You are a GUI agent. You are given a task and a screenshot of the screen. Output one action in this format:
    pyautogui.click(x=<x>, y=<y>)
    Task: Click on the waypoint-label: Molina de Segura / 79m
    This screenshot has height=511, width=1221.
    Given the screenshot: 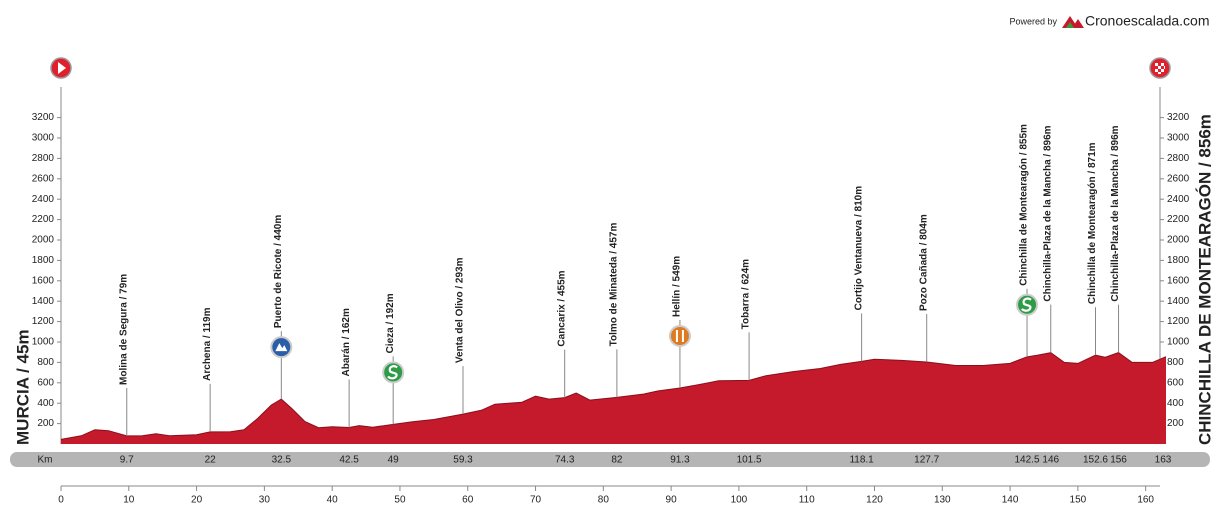 What is the action you would take?
    pyautogui.click(x=123, y=329)
    